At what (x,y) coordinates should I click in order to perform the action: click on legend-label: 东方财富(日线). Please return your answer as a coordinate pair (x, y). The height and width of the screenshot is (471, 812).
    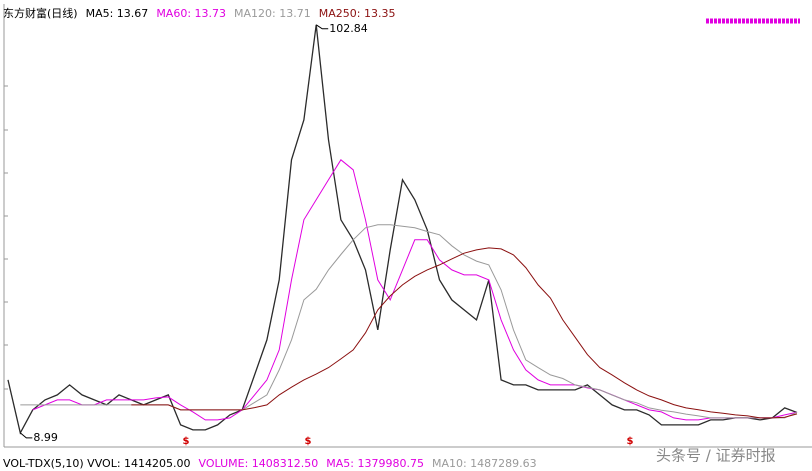
    Looking at the image, I should click on (40, 13).